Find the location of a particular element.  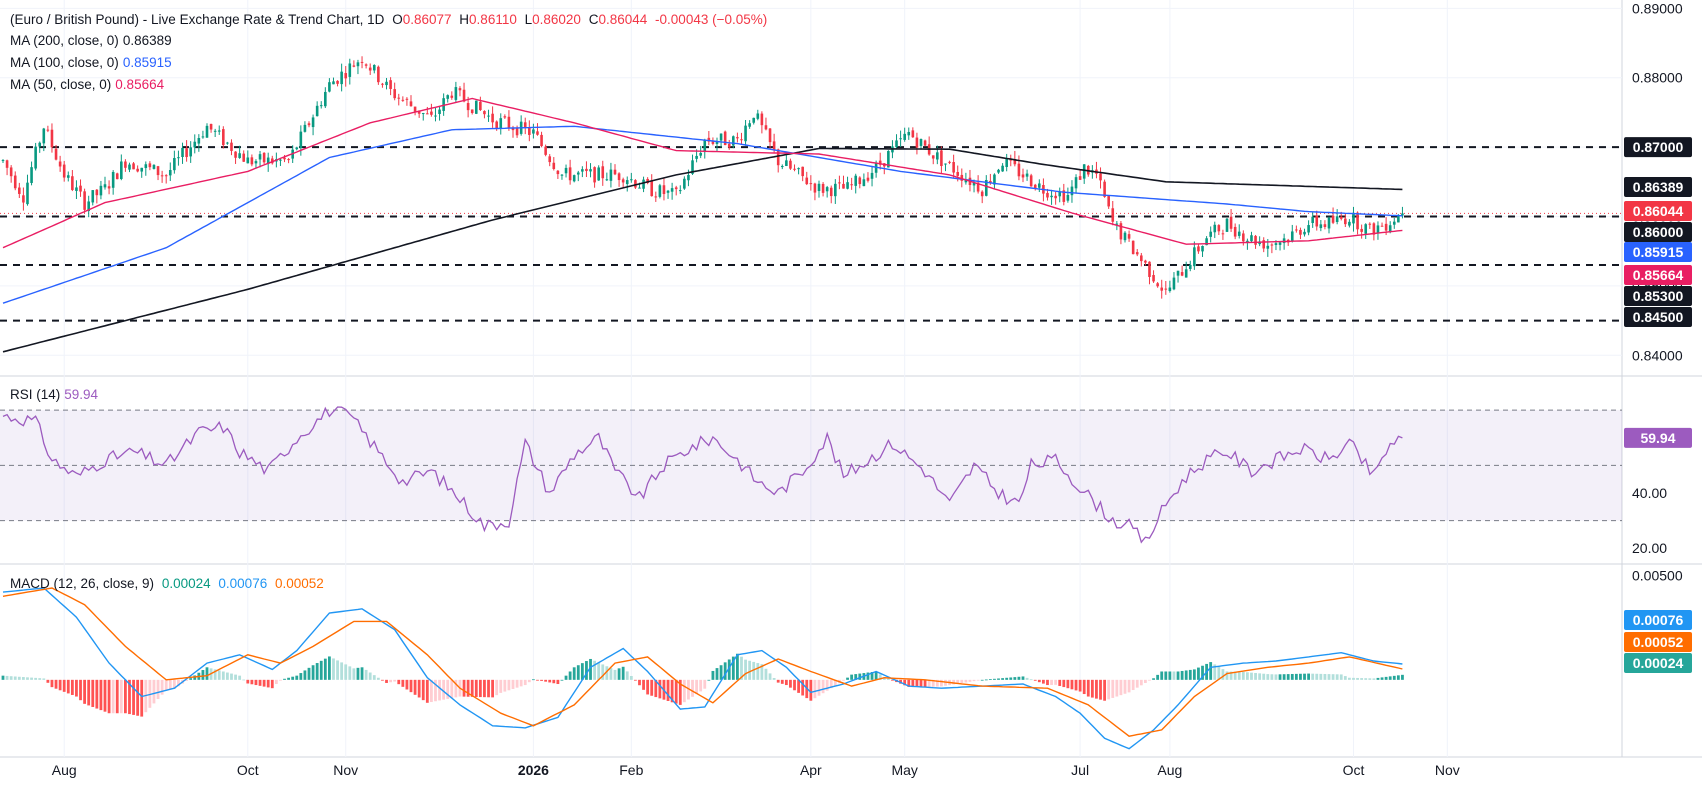

signal-tag-text: 0.00052 is located at coordinates (1658, 642).